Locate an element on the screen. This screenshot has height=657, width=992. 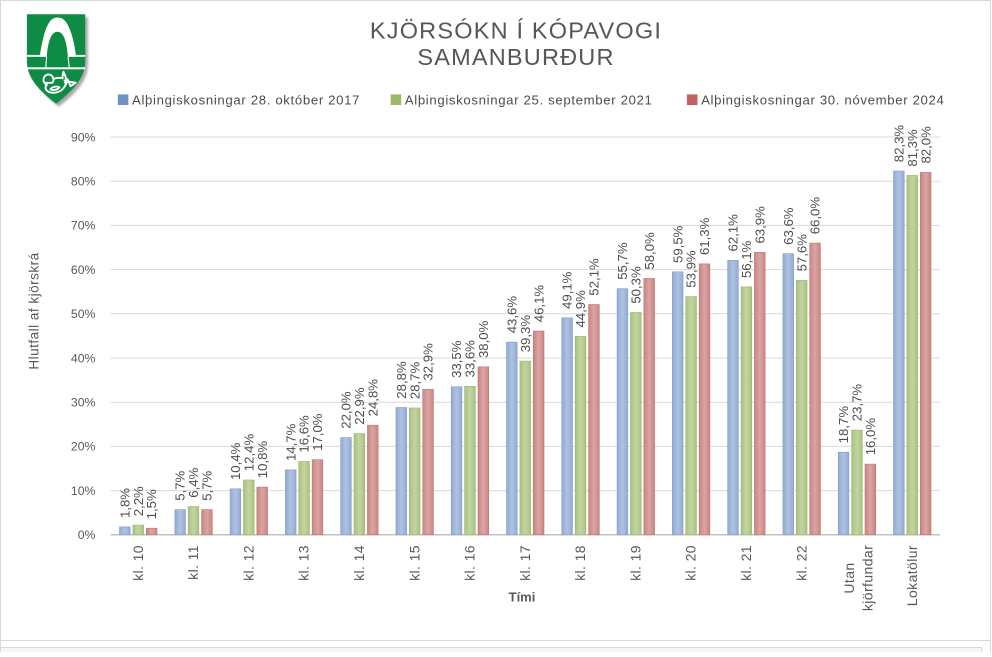
svg-text: kl. 16 is located at coordinates (470, 563).